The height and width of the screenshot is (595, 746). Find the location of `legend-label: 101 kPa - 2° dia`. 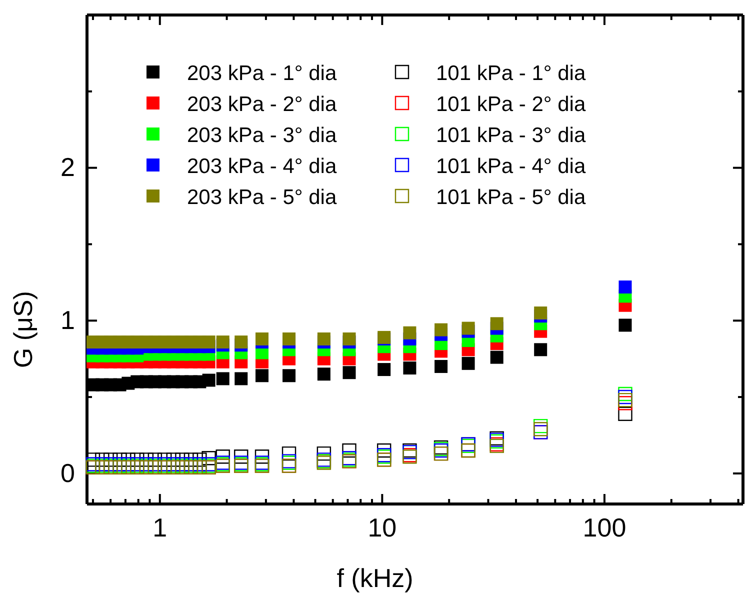

legend-label: 101 kPa - 2° dia is located at coordinates (511, 104).